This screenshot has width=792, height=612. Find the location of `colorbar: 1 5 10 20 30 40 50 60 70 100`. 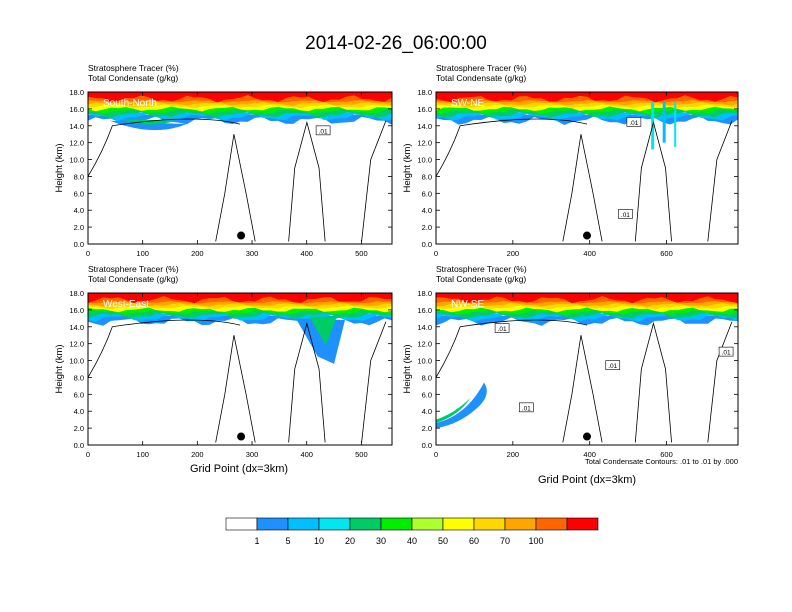

colorbar: 1 5 10 20 30 40 50 60 70 100 is located at coordinates (412, 531).